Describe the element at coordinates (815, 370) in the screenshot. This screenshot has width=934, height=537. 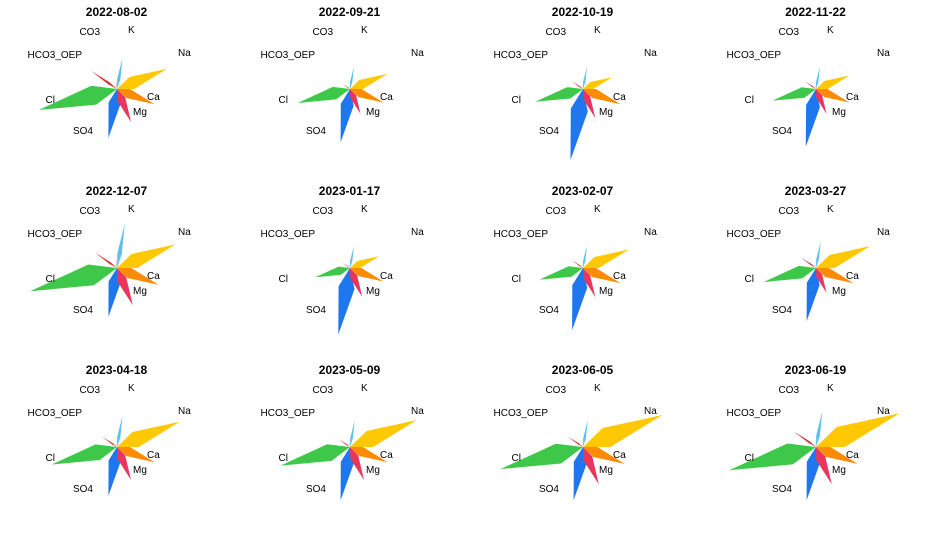
I see `panel-title: 2023-06-19` at that location.